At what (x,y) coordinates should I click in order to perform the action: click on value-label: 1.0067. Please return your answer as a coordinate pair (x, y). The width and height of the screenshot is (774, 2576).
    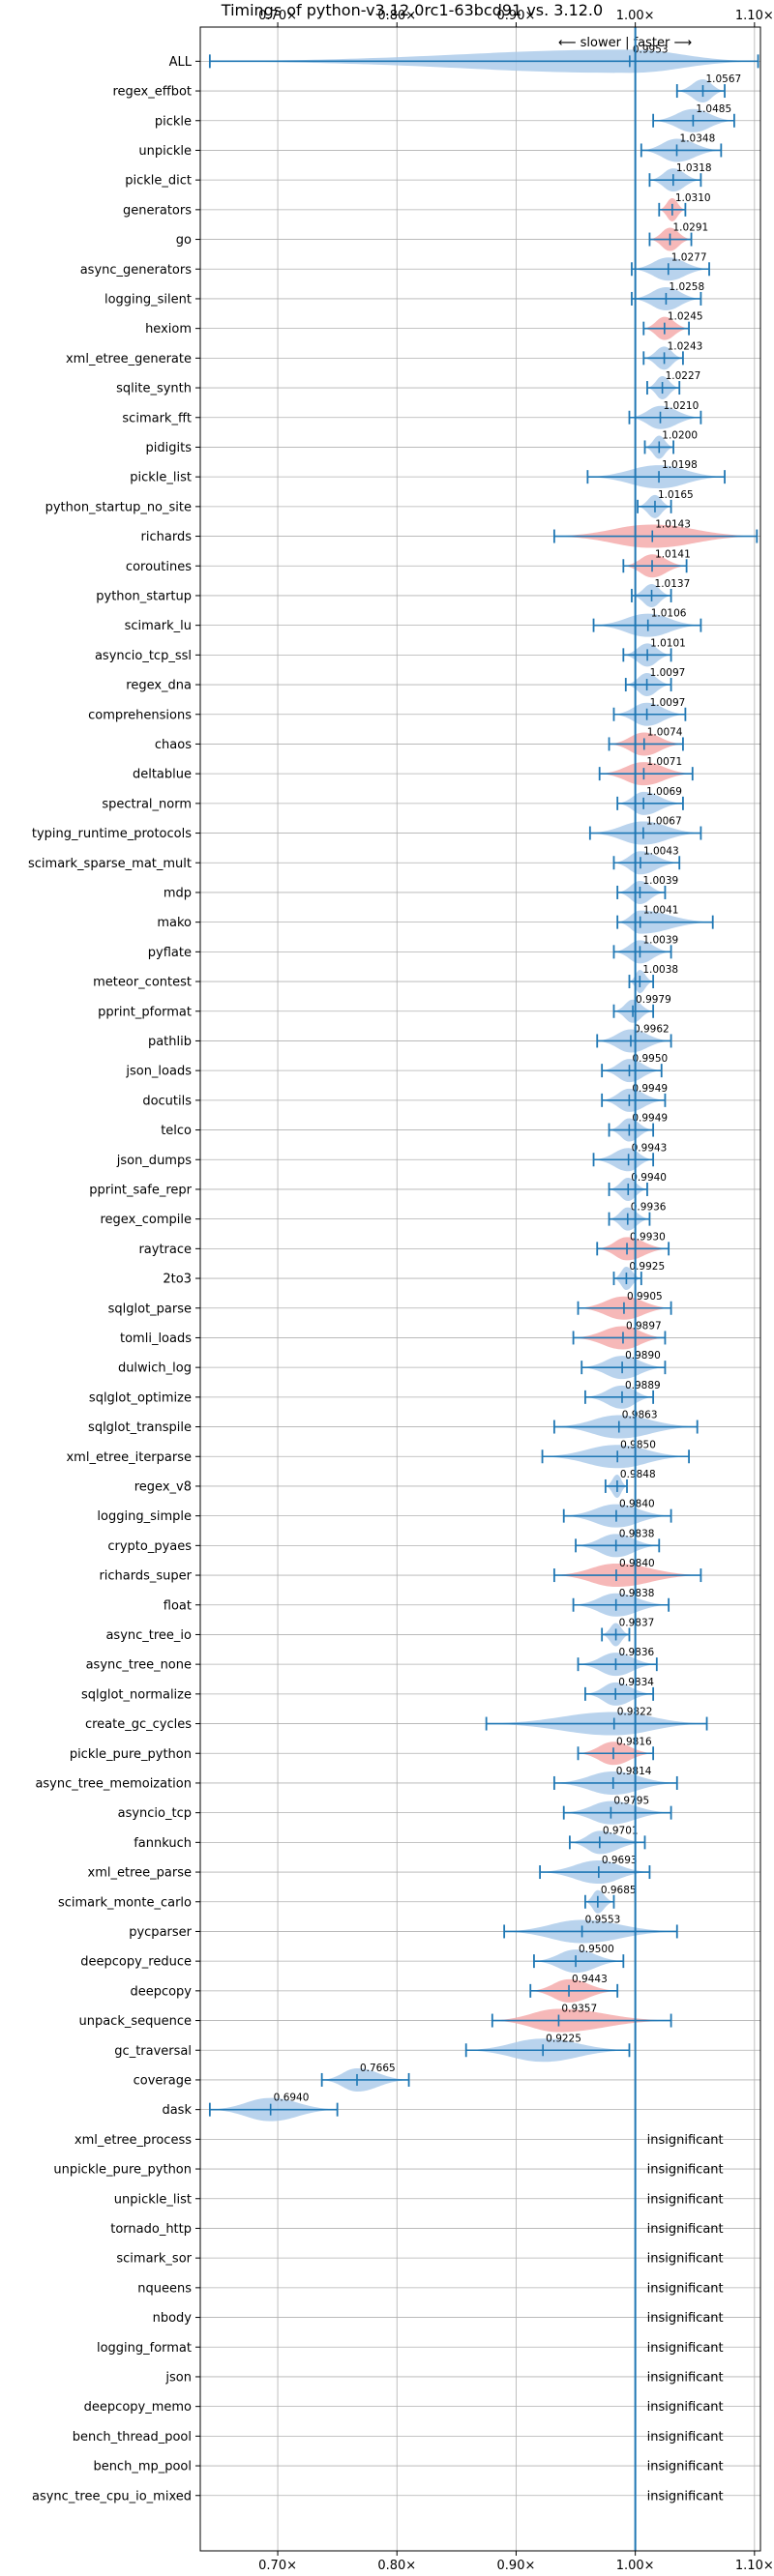
    Looking at the image, I should click on (664, 822).